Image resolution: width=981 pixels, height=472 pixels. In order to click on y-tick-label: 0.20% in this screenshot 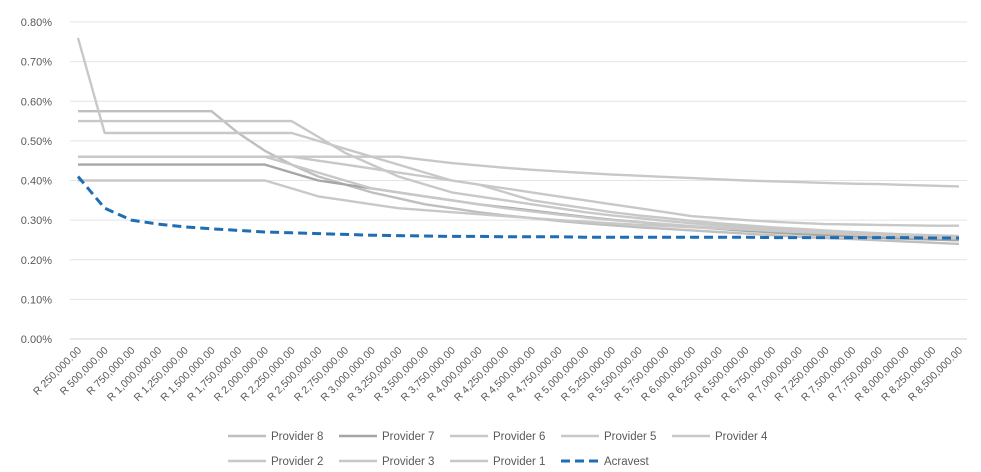, I will do `click(36, 261)`.